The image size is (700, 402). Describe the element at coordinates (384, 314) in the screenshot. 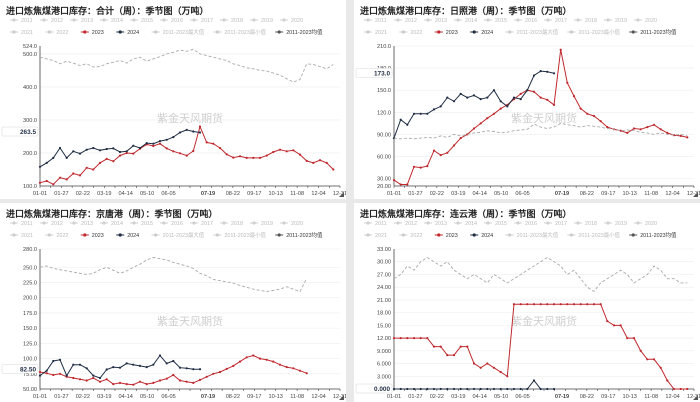

I see `y-tick-label: 18.00` at that location.